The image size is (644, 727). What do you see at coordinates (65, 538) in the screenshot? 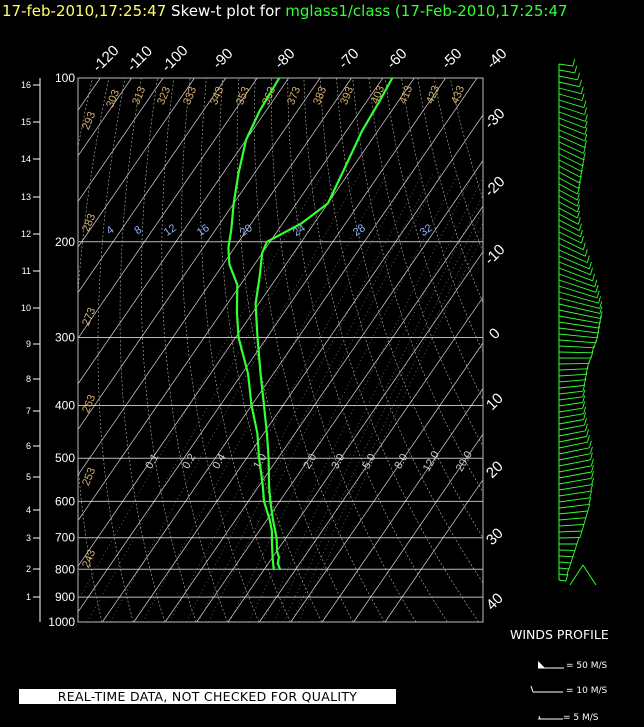
I see `pressure-label-700: 700` at bounding box center [65, 538].